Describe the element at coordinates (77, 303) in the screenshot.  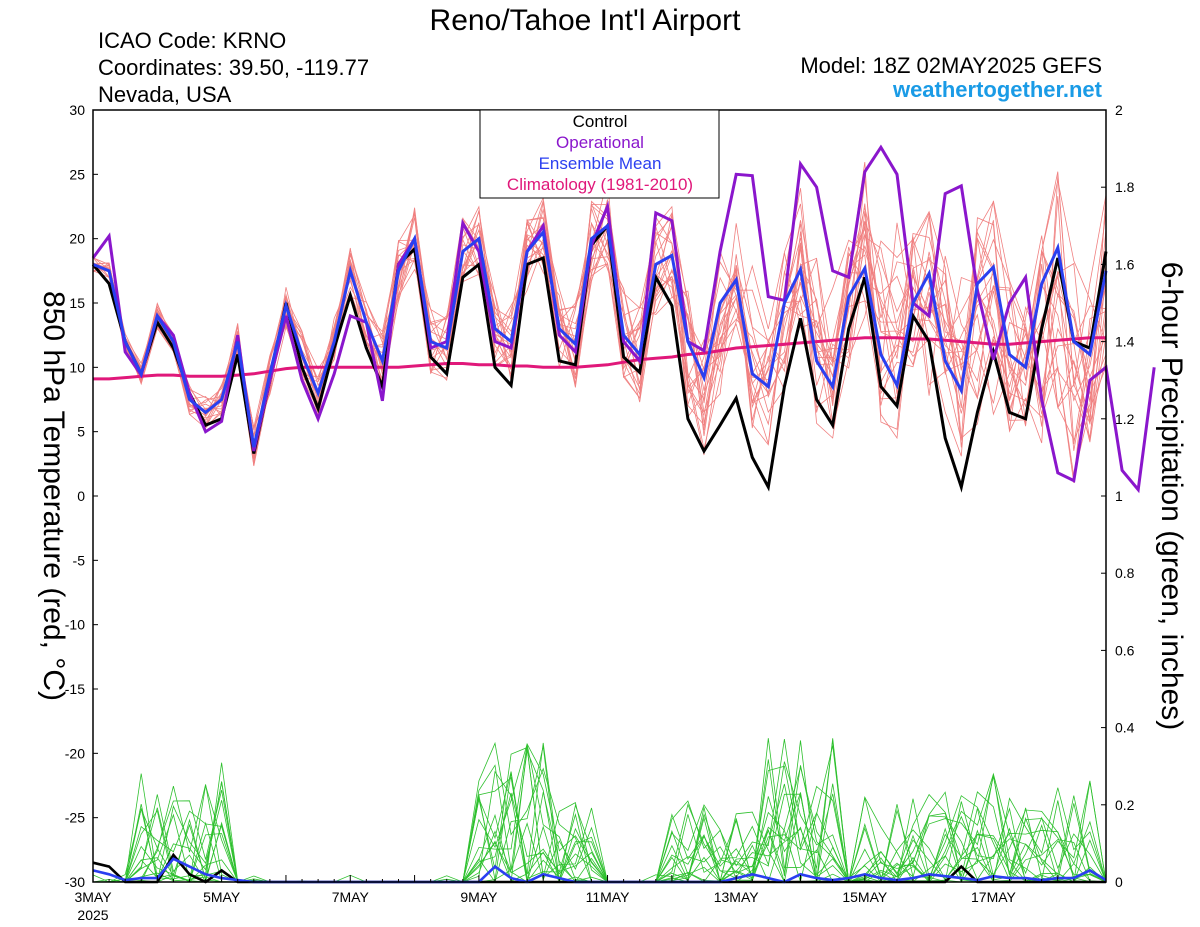
I see `left-tick-label: 15` at that location.